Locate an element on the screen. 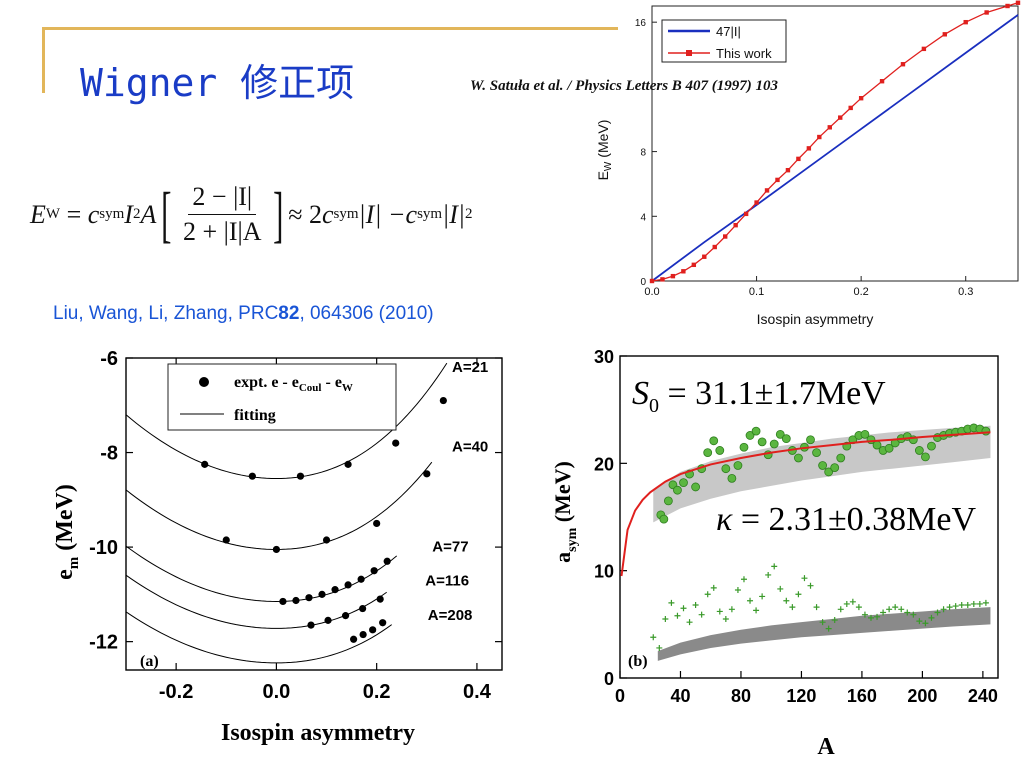  title-accent-bar is located at coordinates (43, 60).